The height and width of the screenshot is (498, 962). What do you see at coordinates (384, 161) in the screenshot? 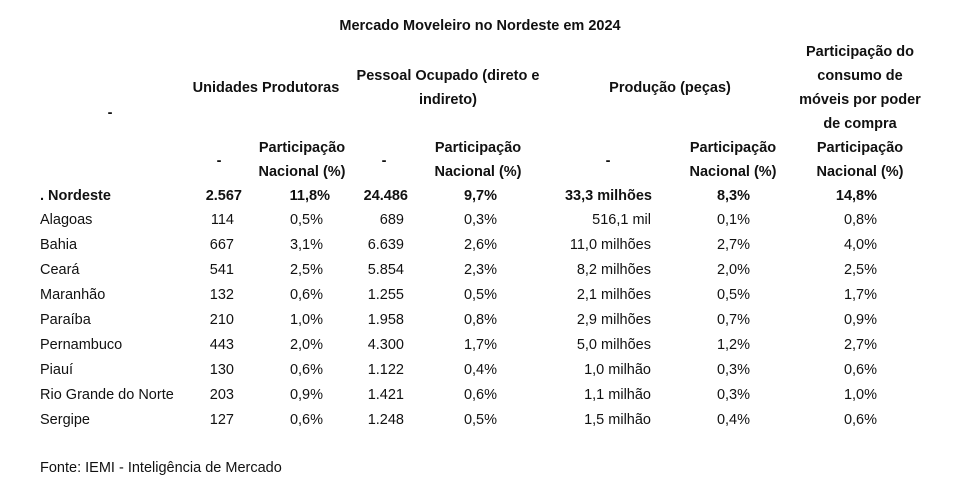
I see `subheader-pessoal-dash: -` at bounding box center [384, 161].